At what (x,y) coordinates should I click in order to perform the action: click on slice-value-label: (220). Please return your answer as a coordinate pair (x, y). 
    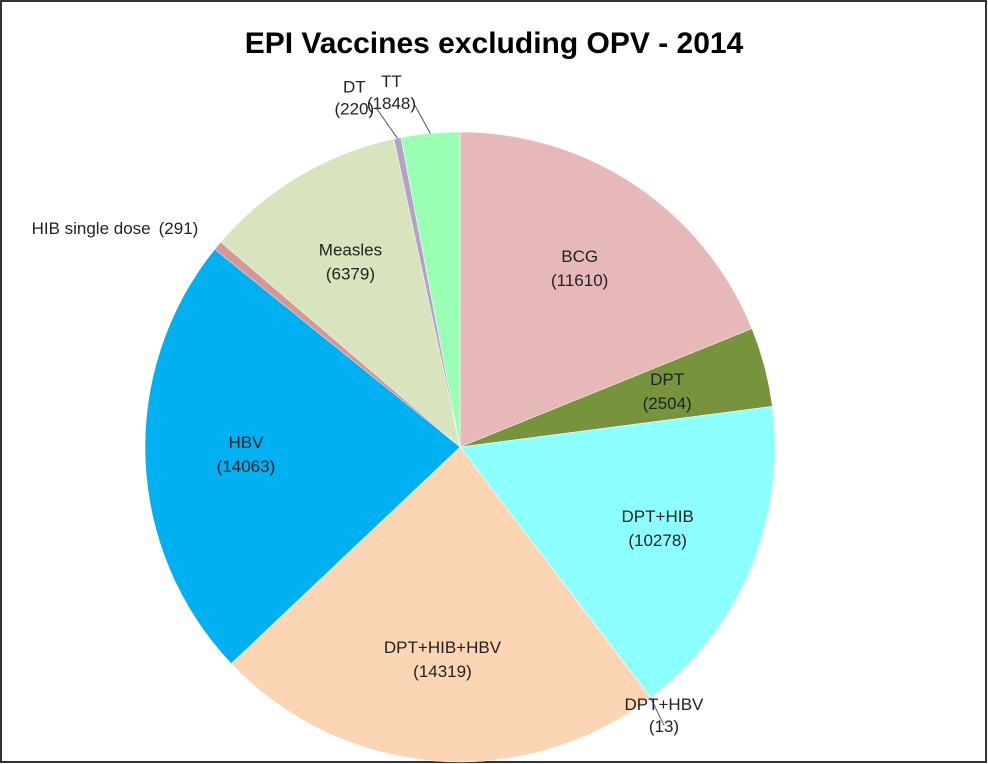
    Looking at the image, I should click on (354, 109).